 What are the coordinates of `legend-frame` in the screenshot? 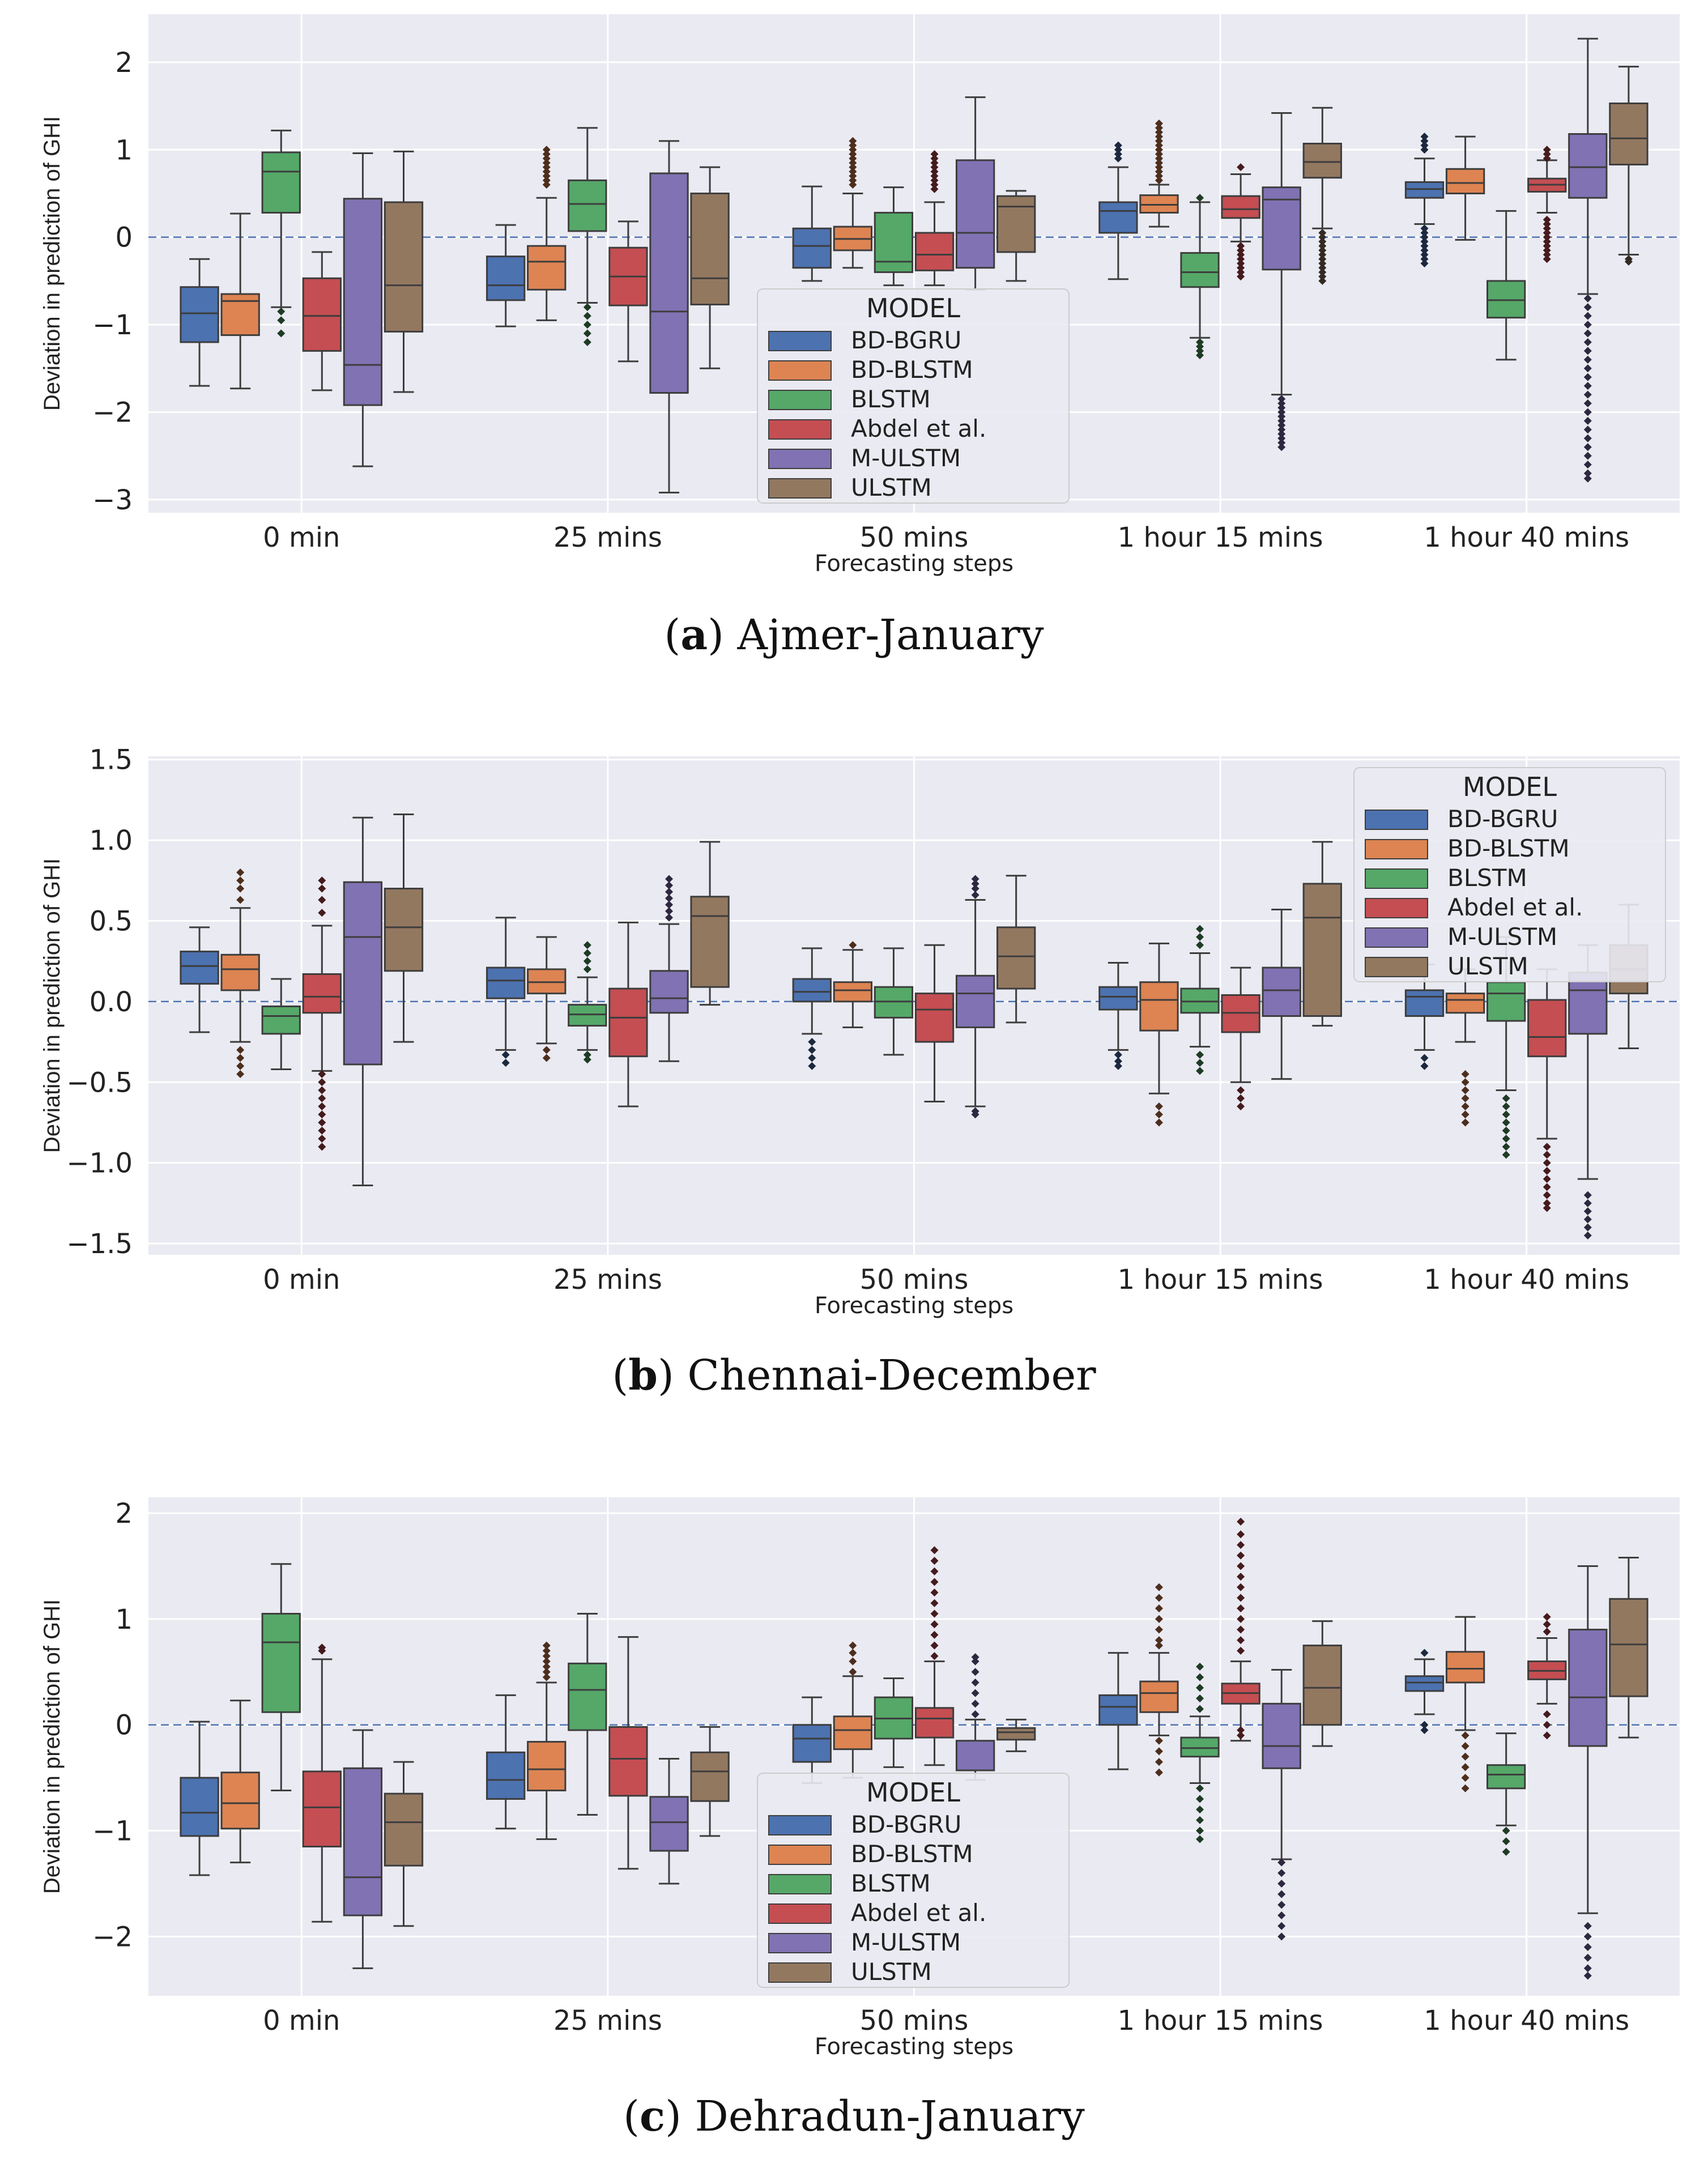 It's located at (1509, 874).